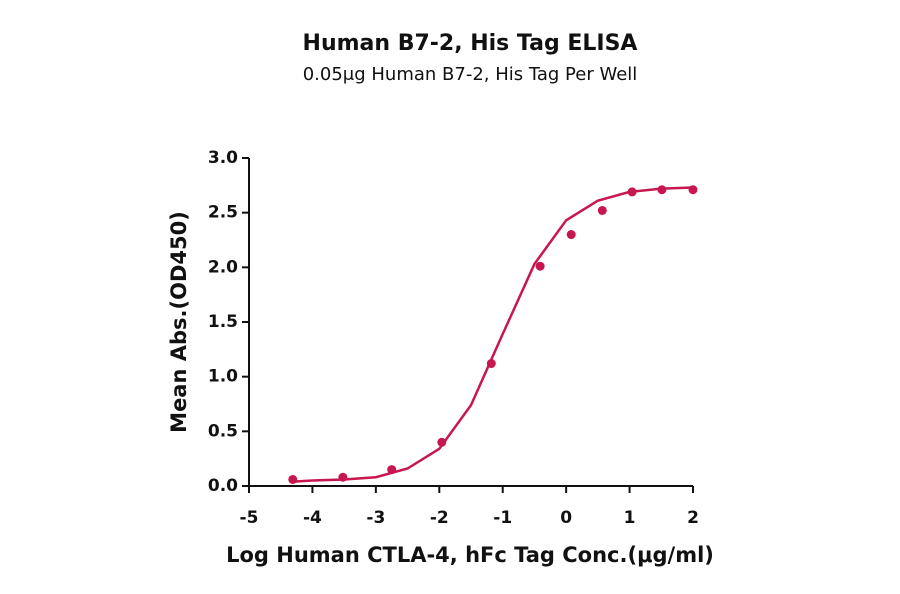 The width and height of the screenshot is (900, 594). What do you see at coordinates (470, 74) in the screenshot?
I see `chart-subtitle: 0.05μg Human B7-2, His Tag Per Well` at bounding box center [470, 74].